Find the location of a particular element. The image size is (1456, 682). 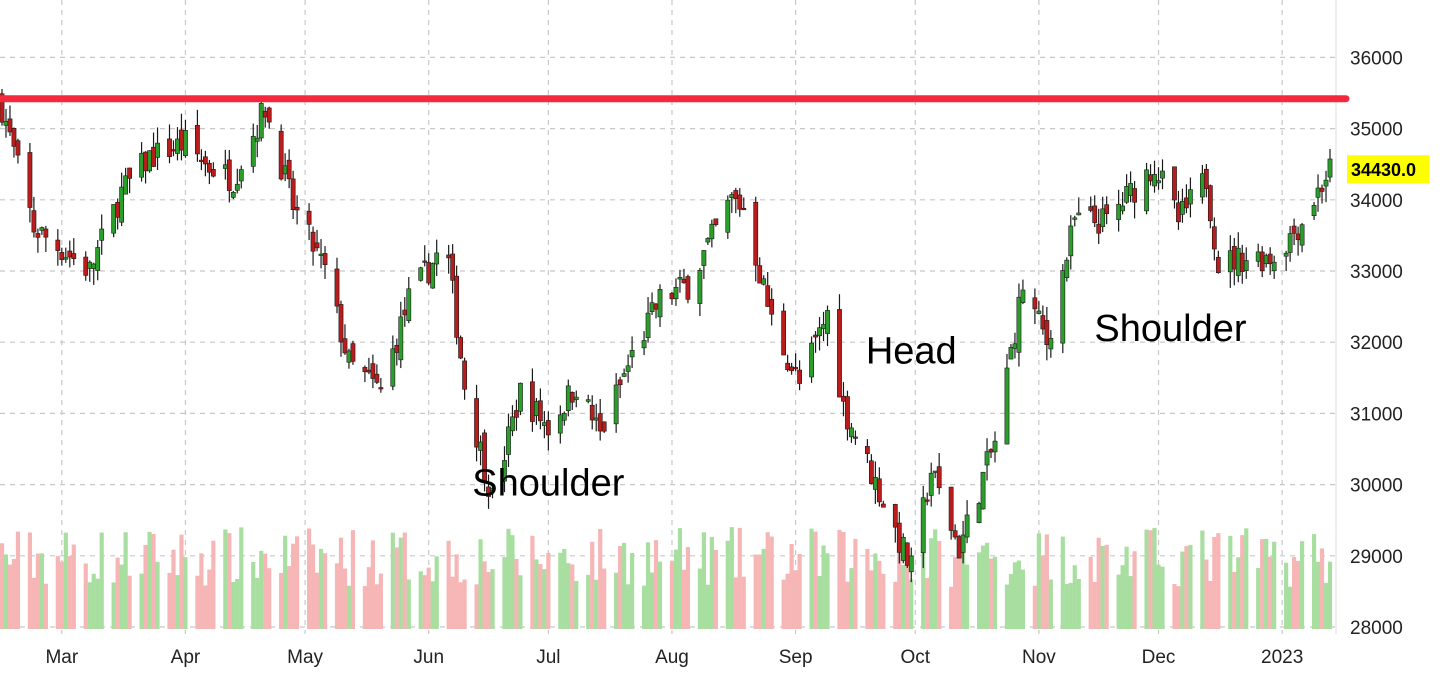

y-tick-label: 28000 is located at coordinates (1376, 628).